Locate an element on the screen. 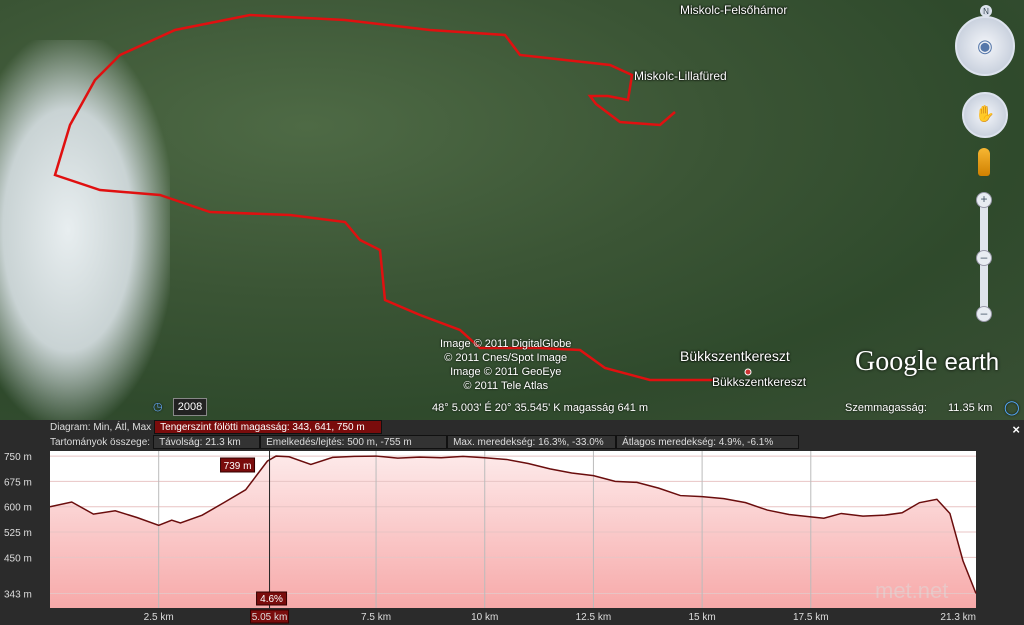 The height and width of the screenshot is (625, 1024). streaming-indicator-icon: ◯ is located at coordinates (1012, 407).